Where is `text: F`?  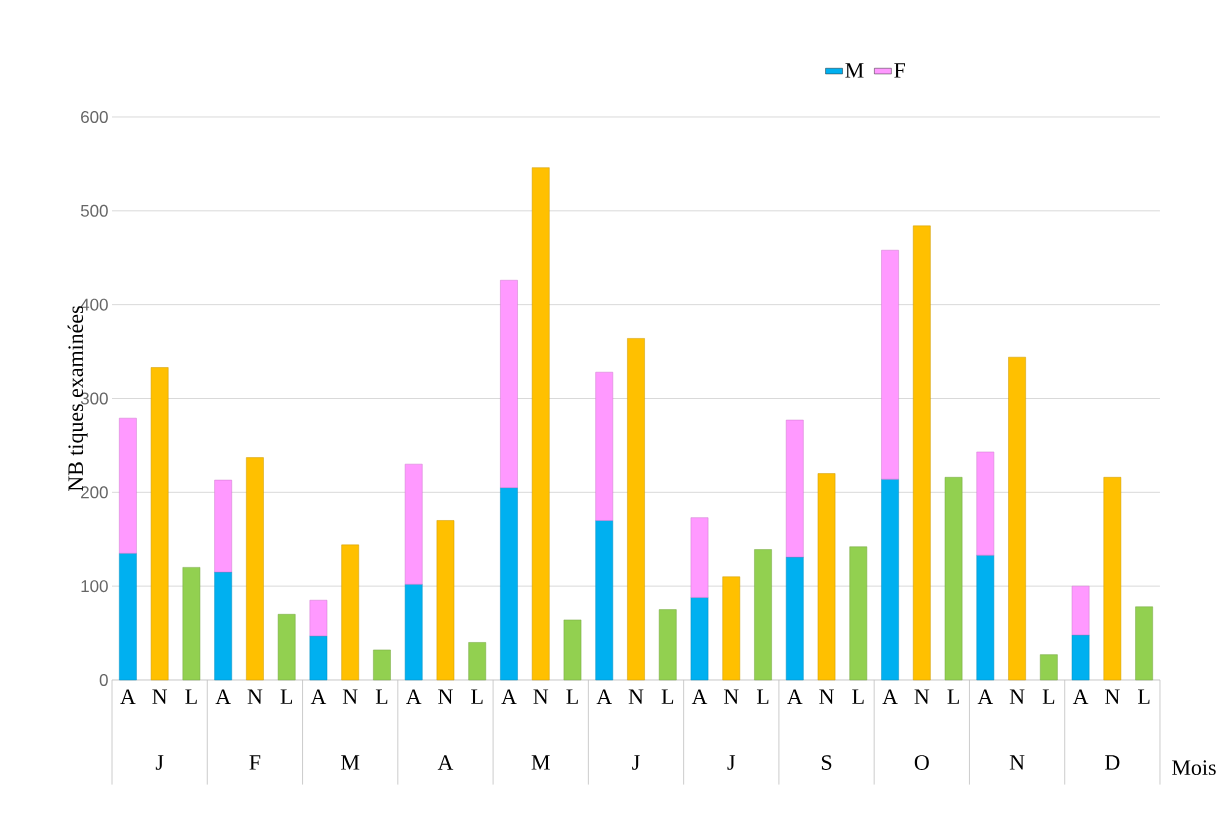 text: F is located at coordinates (255, 762).